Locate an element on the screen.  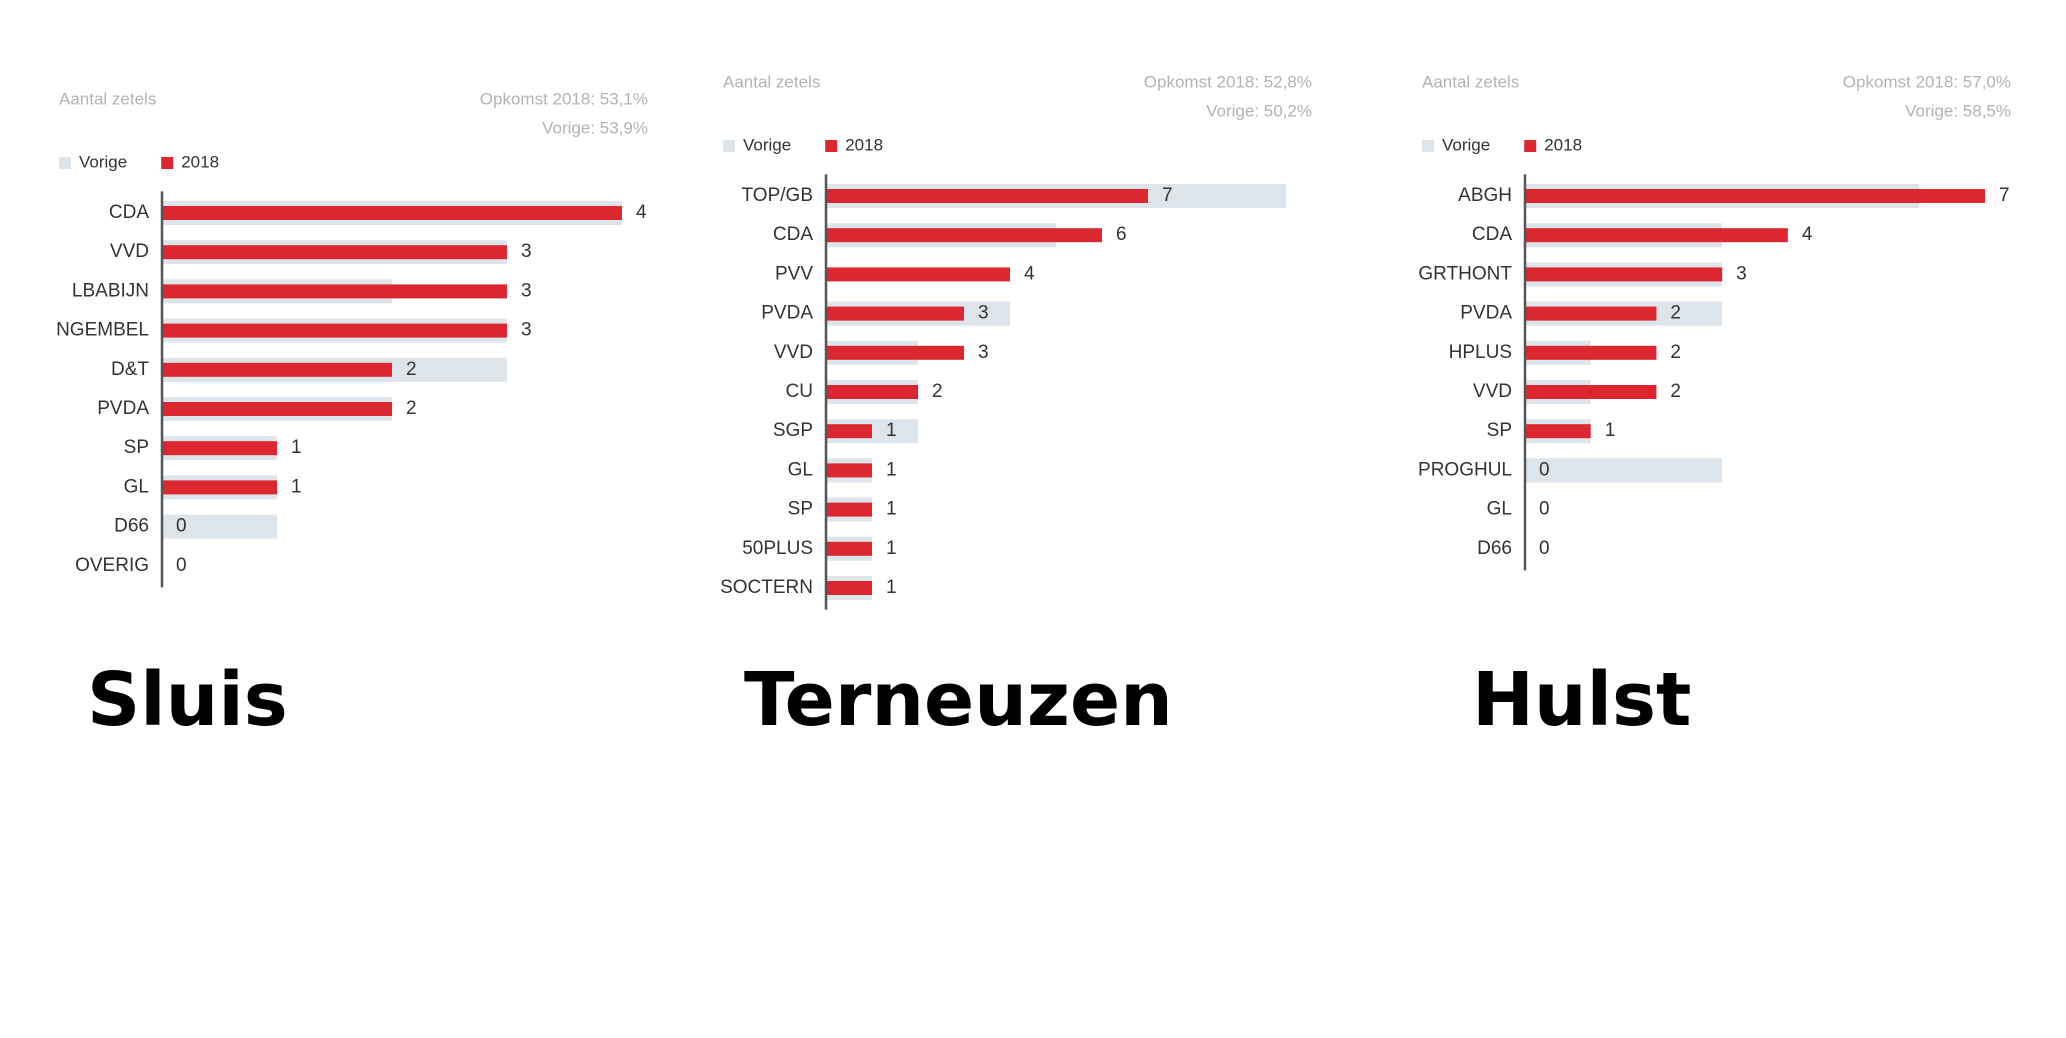
chart-title: Terneuzen is located at coordinates (958, 700).